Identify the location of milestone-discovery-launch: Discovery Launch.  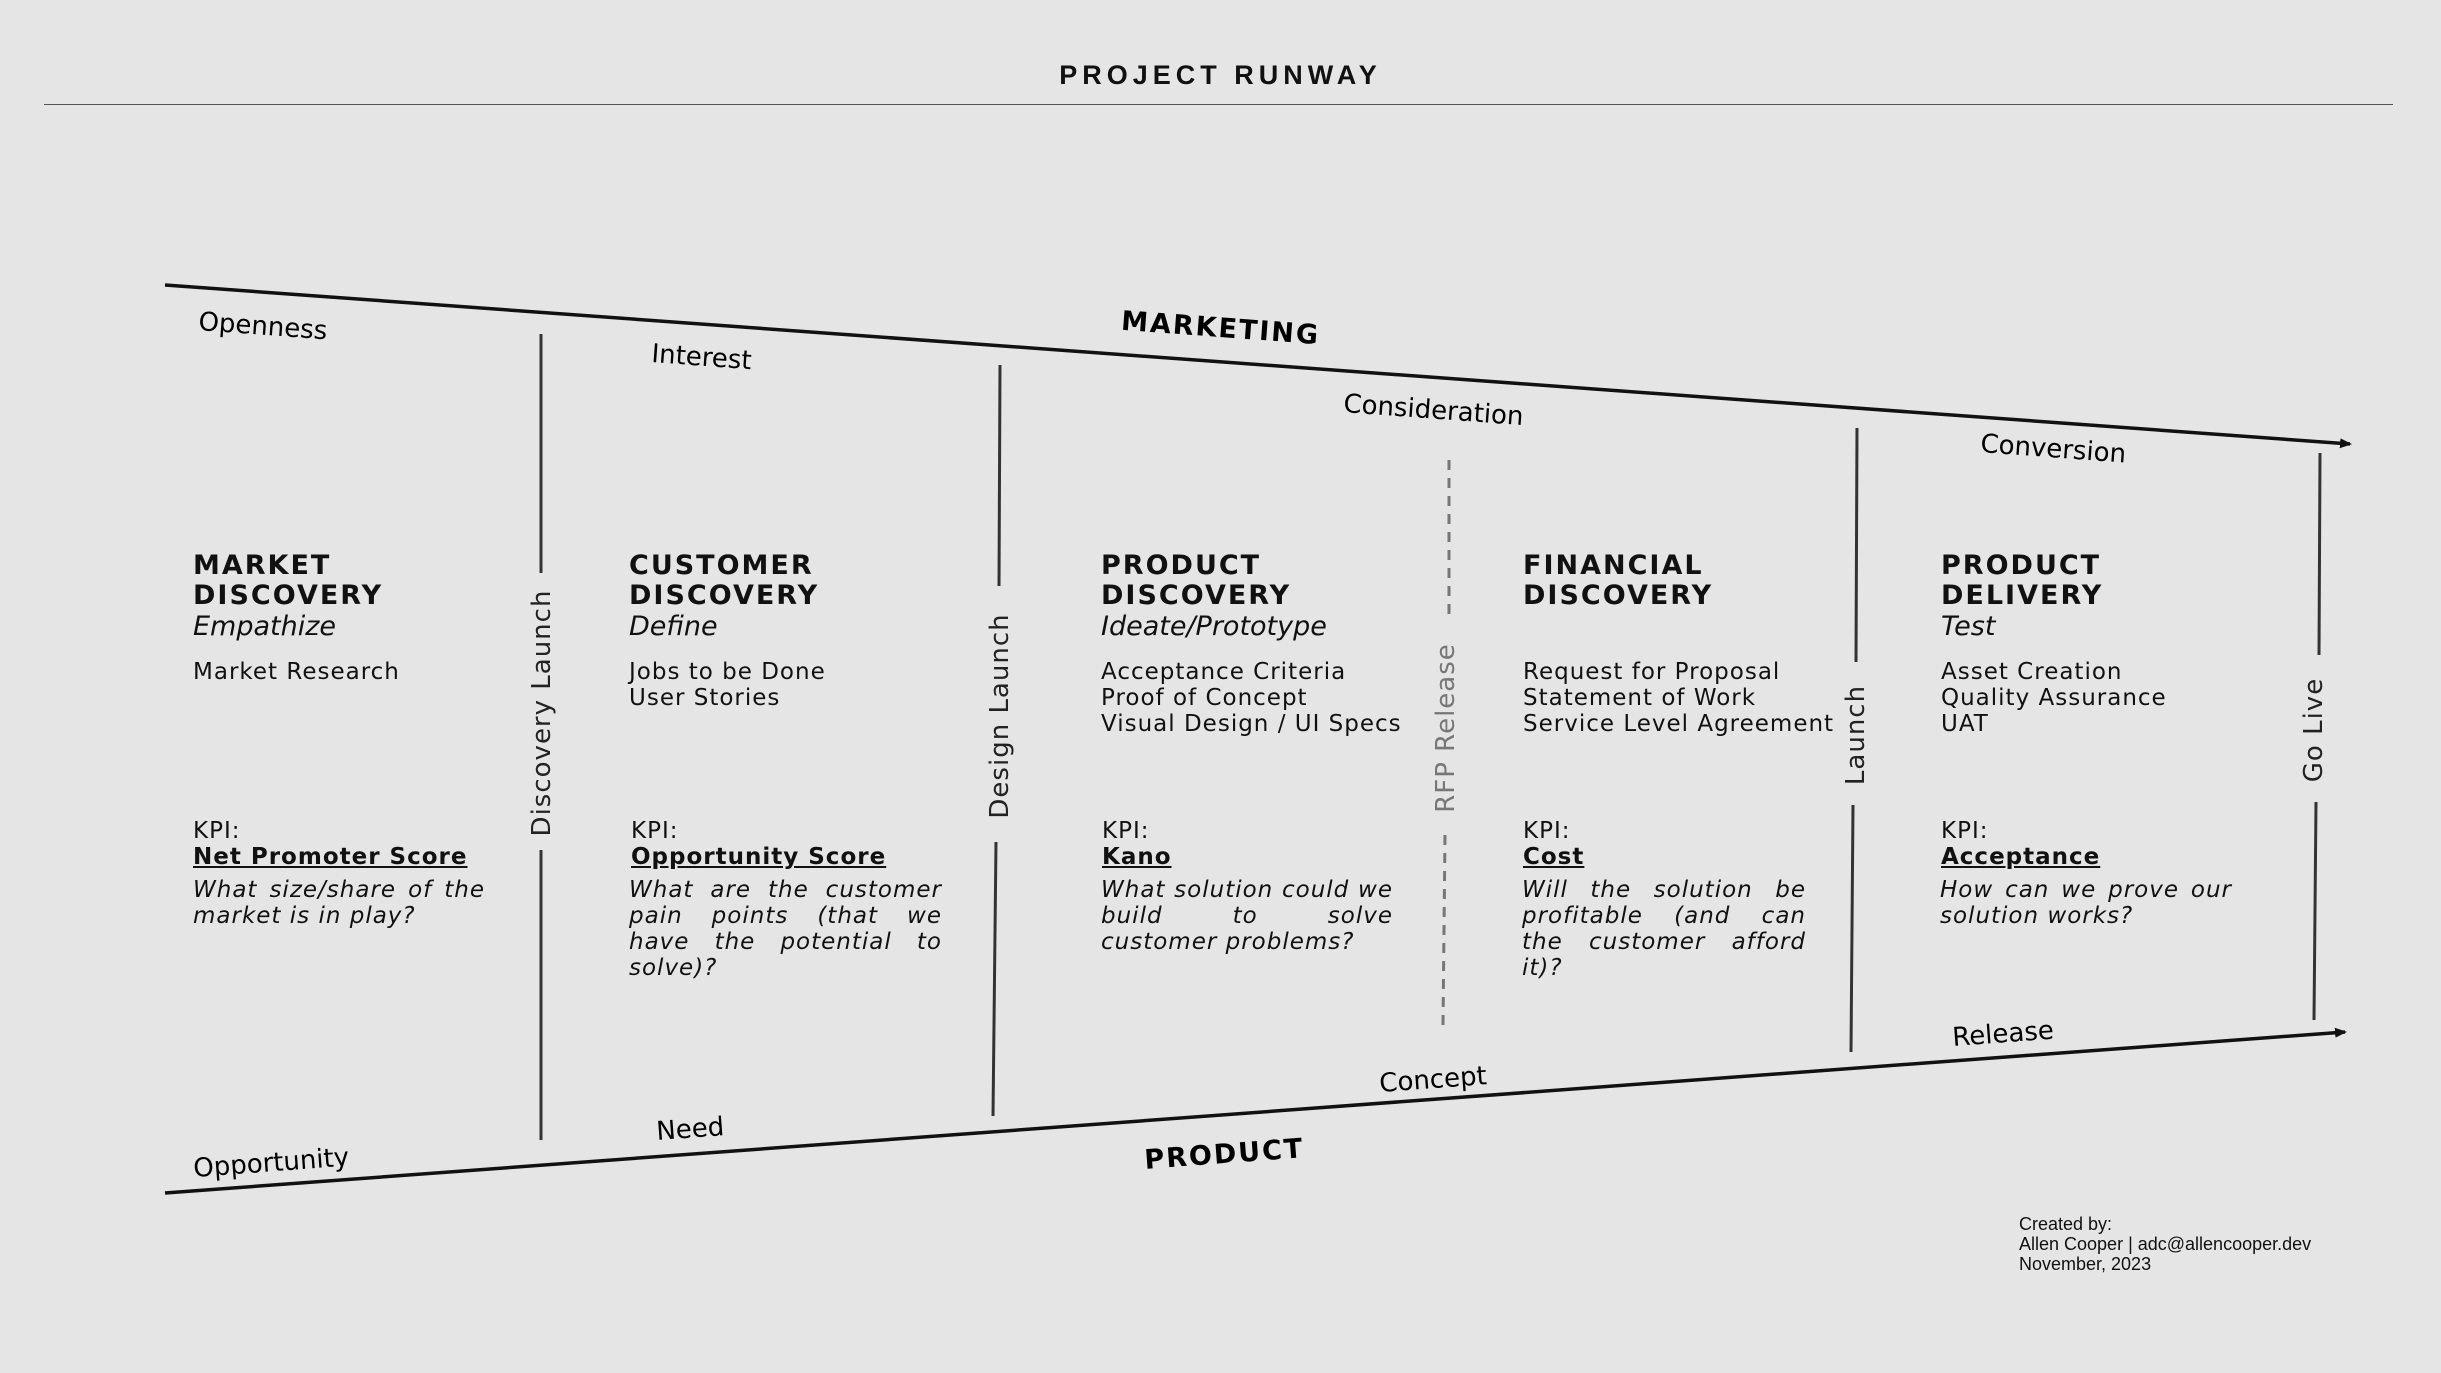
(542, 737).